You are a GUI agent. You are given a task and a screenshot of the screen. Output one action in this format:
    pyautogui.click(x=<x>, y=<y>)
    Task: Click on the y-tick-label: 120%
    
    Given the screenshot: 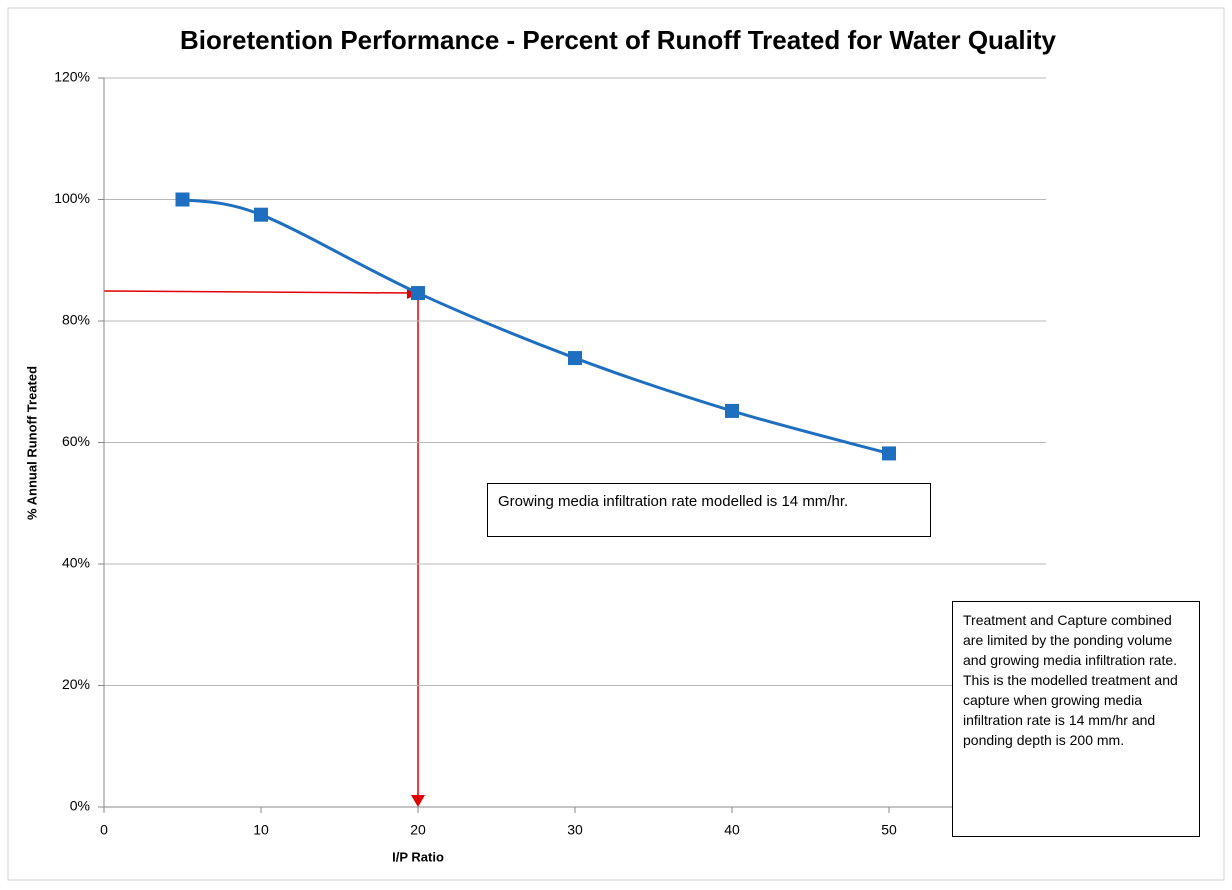 What is the action you would take?
    pyautogui.click(x=72, y=77)
    